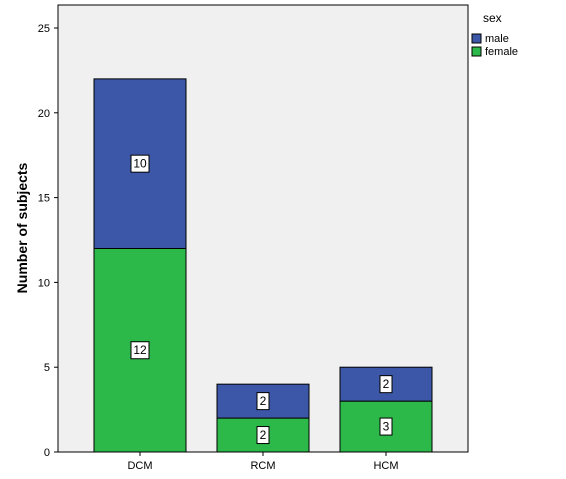  Describe the element at coordinates (501, 52) in the screenshot. I see `legend-label-female: female` at that location.